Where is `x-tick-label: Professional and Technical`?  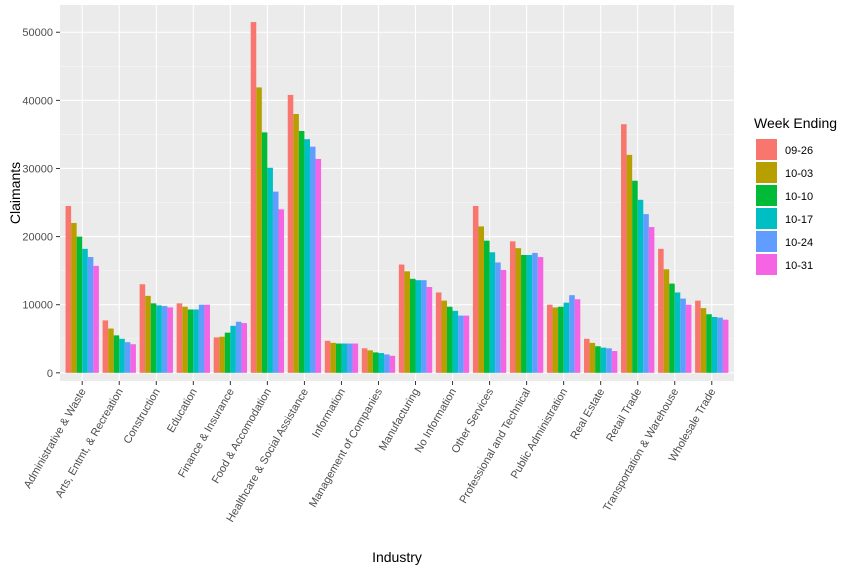
x-tick-label: Professional and Technical is located at coordinates (495, 446).